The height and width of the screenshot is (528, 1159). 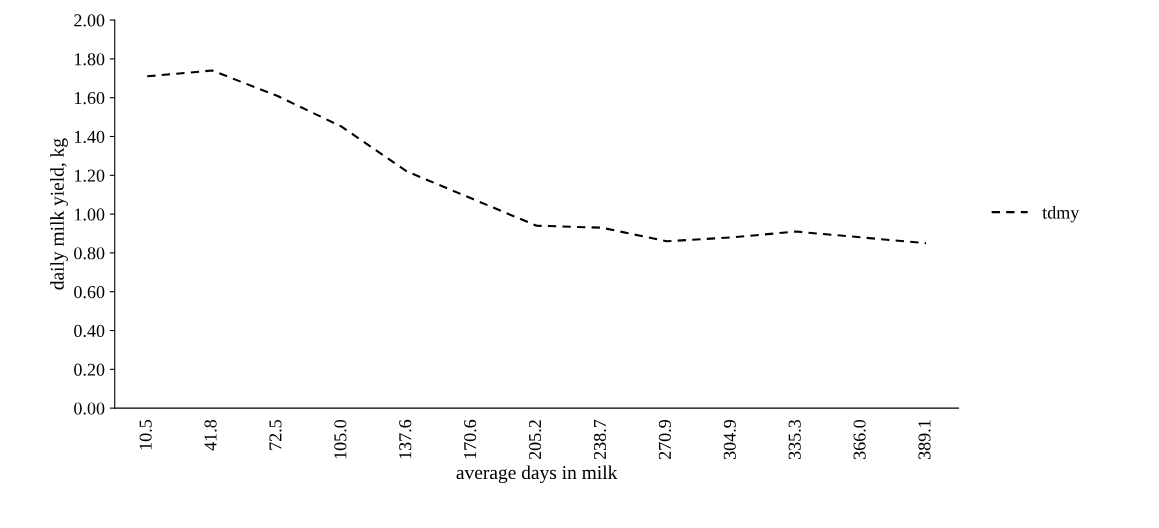 I want to click on x-tick-label: 205.2, so click(x=535, y=440).